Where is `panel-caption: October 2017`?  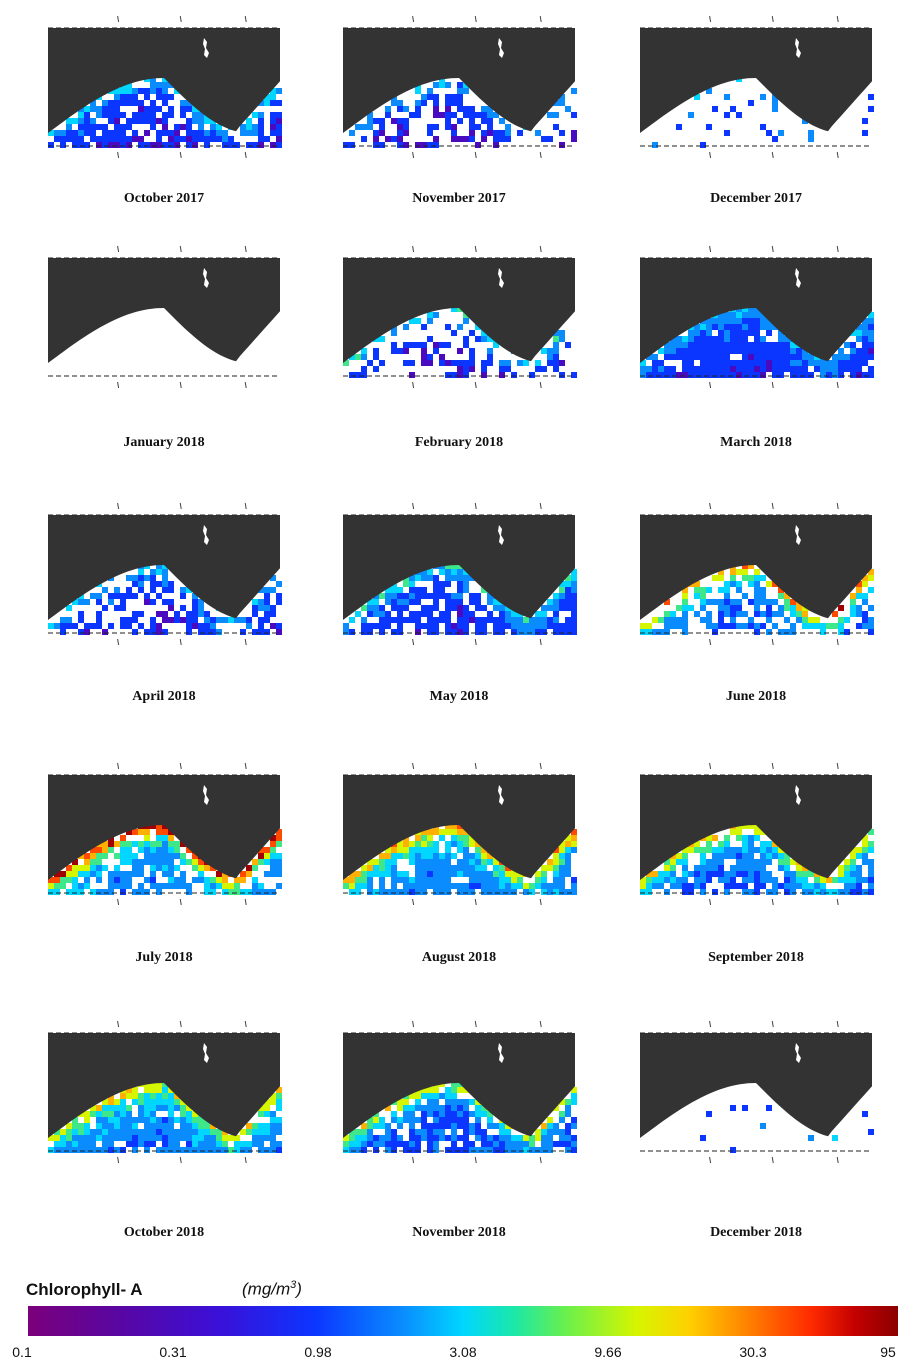
panel-caption: October 2017 is located at coordinates (164, 198).